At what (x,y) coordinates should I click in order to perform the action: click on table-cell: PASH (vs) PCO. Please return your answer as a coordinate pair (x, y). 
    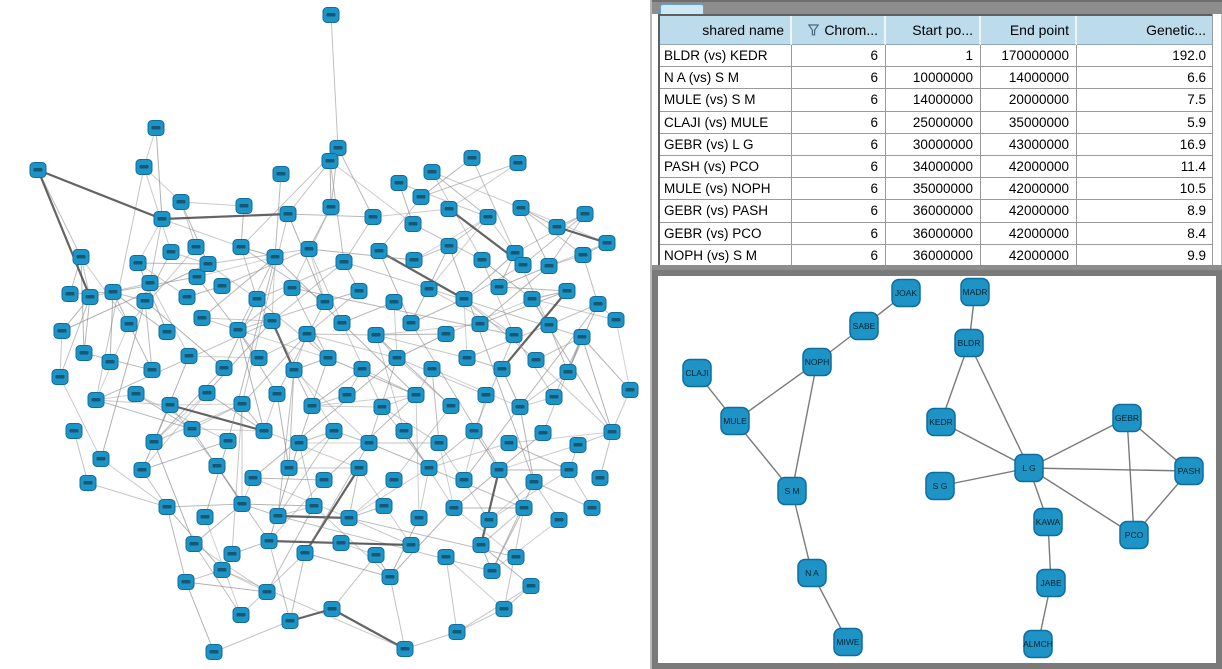
    Looking at the image, I should click on (726, 167).